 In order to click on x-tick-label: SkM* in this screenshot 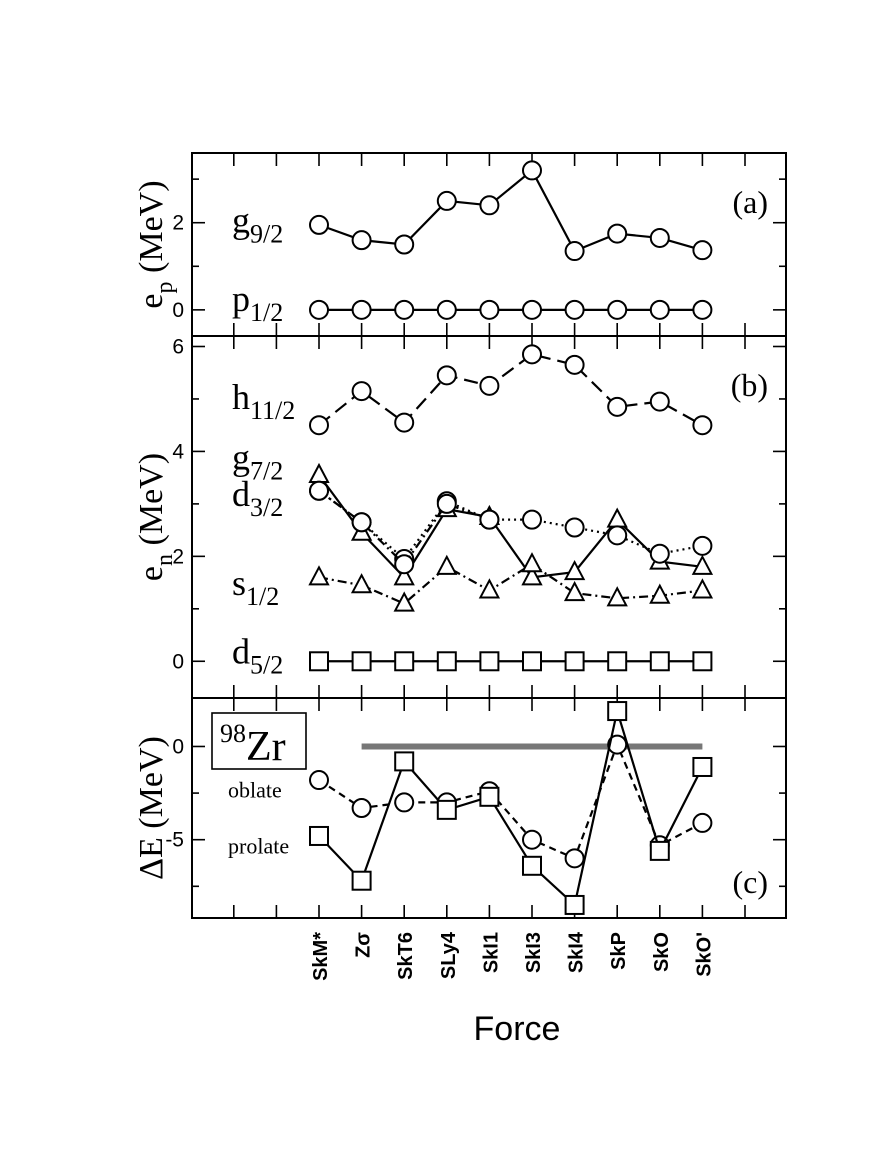, I will do `click(321, 956)`.